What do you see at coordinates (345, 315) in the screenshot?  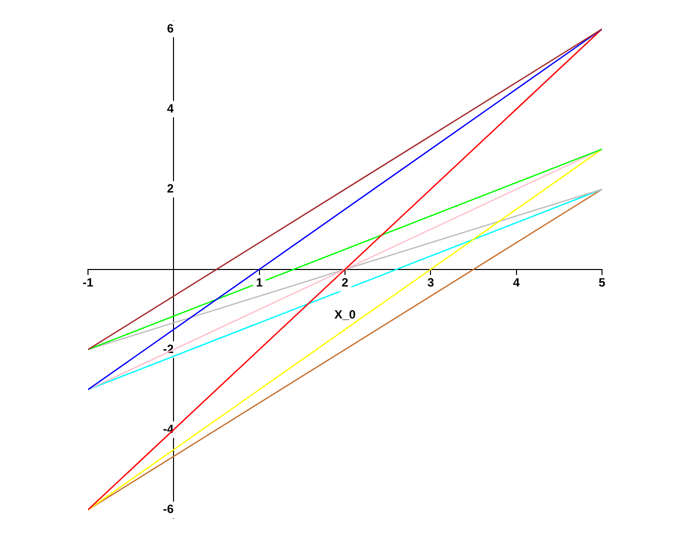 I see `x-axis-title: X_0` at bounding box center [345, 315].